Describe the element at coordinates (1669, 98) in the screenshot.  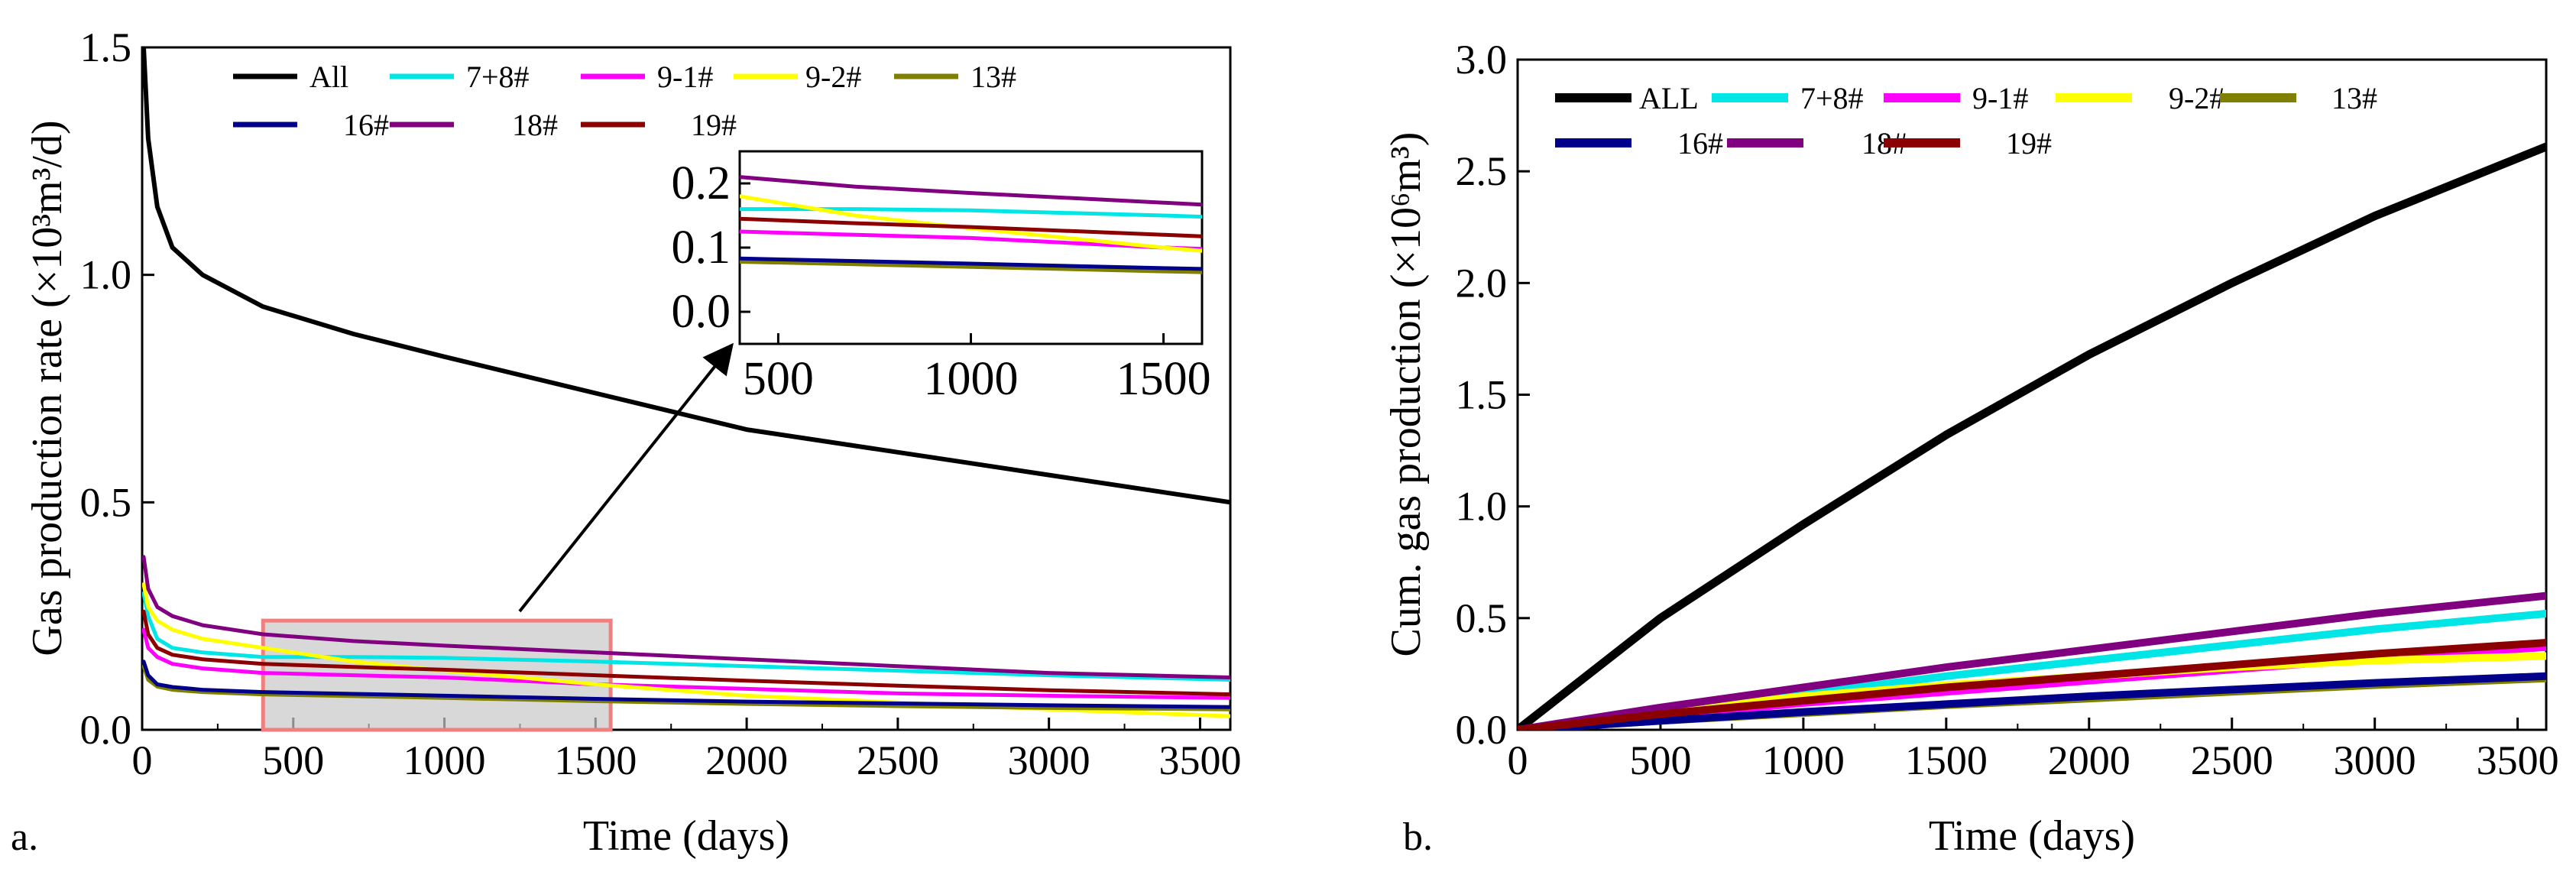
I see `legend-label-all: ALL` at that location.